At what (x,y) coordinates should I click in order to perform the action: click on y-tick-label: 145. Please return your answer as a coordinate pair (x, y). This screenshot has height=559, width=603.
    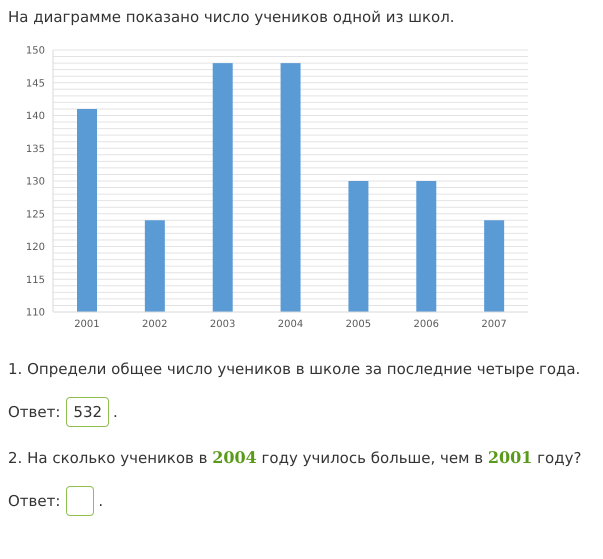
    Looking at the image, I should click on (35, 84).